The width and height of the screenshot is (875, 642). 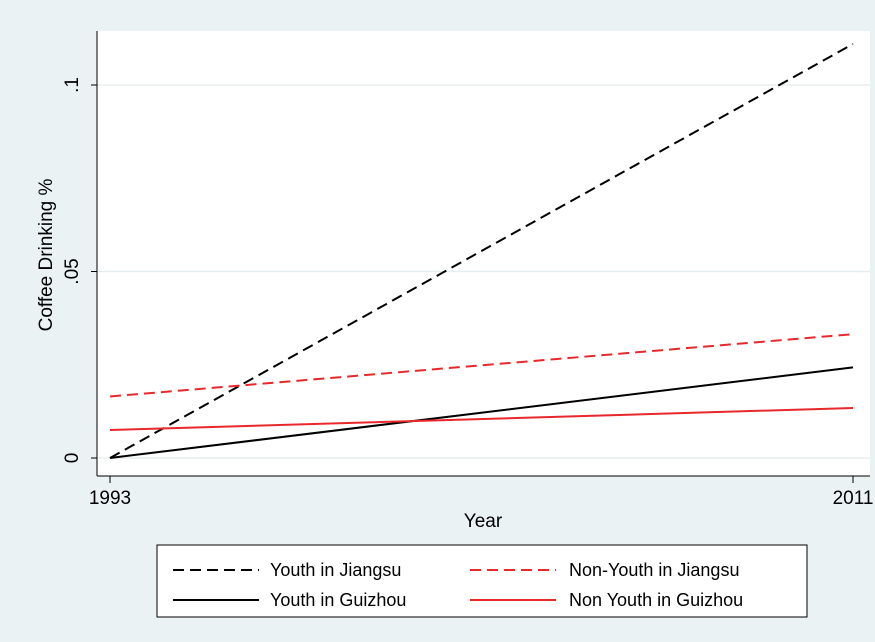 What do you see at coordinates (654, 570) in the screenshot?
I see `legend-label-1: Non-Youth in Jiangsu` at bounding box center [654, 570].